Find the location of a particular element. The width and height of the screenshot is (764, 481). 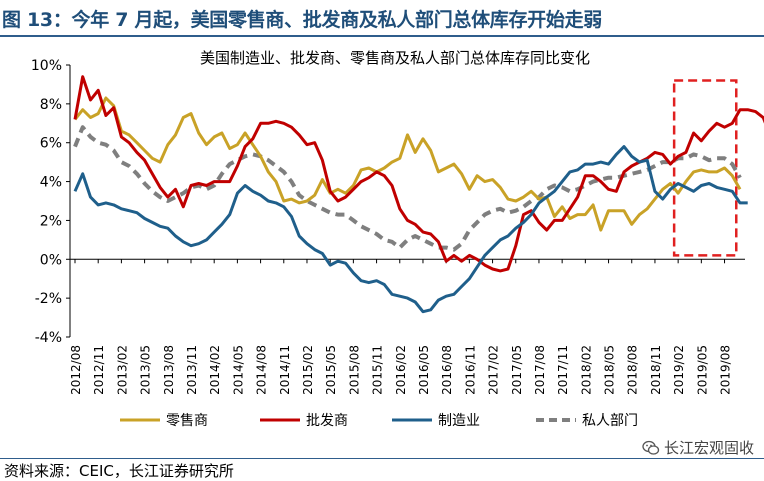

x-tick-label: 2018/11 is located at coordinates (656, 370).